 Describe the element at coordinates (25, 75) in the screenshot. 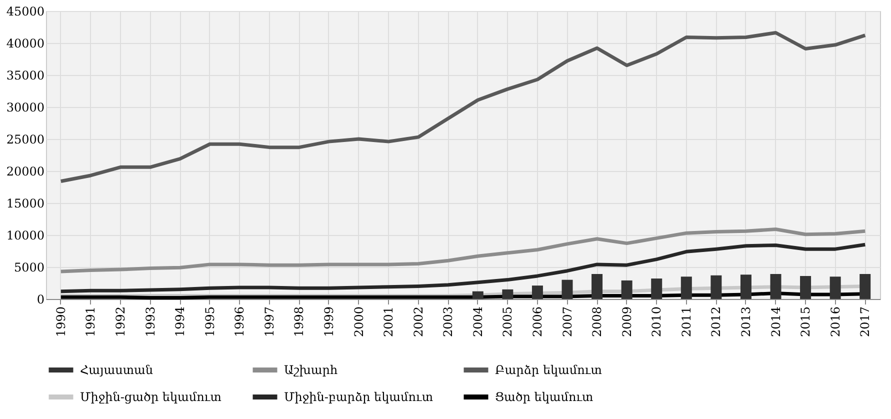

I see `y-tick-label: 35000` at that location.